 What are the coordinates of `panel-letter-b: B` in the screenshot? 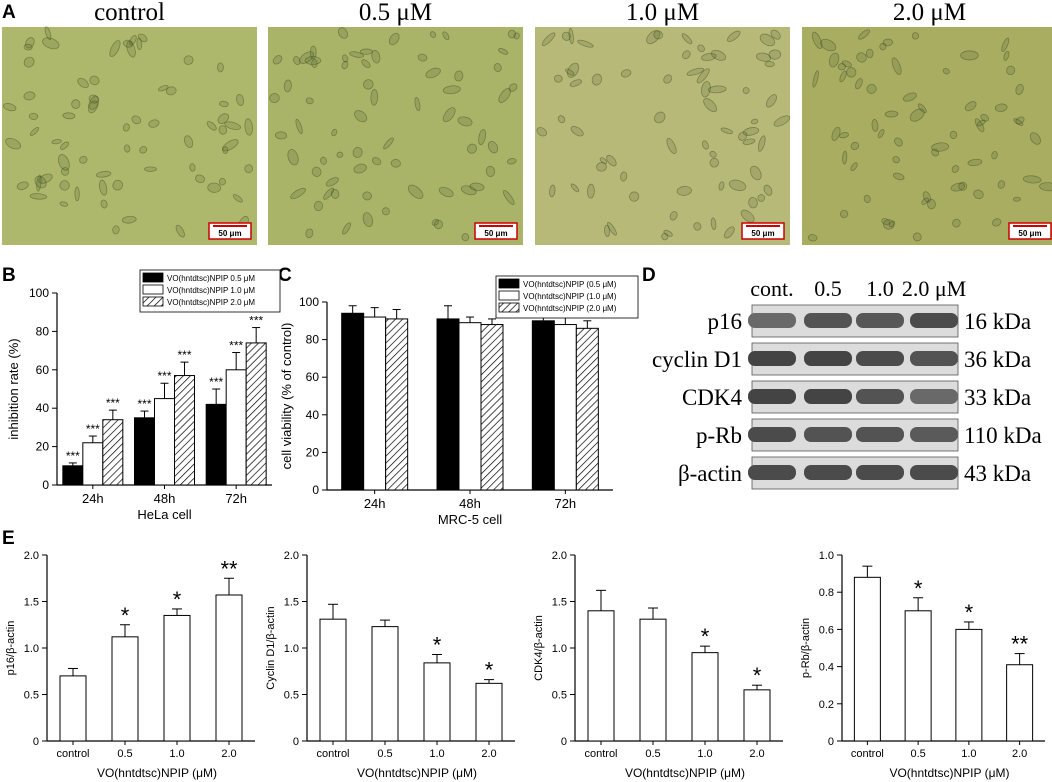 It's located at (9, 275).